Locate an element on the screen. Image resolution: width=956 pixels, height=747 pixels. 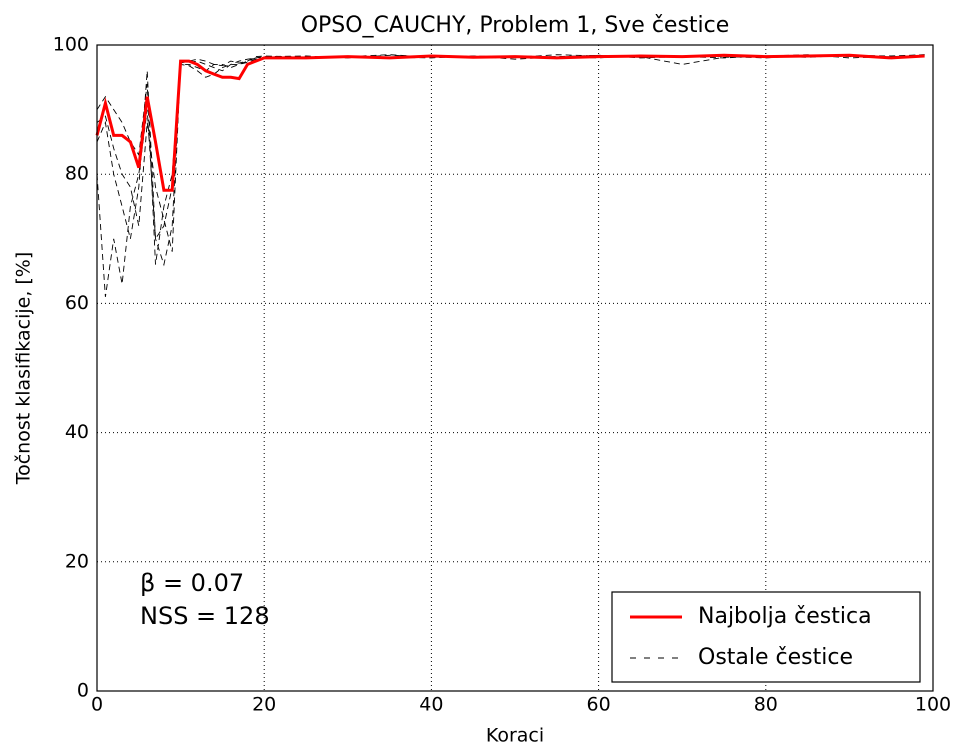
y-tick-label: 40 is located at coordinates (77, 432).